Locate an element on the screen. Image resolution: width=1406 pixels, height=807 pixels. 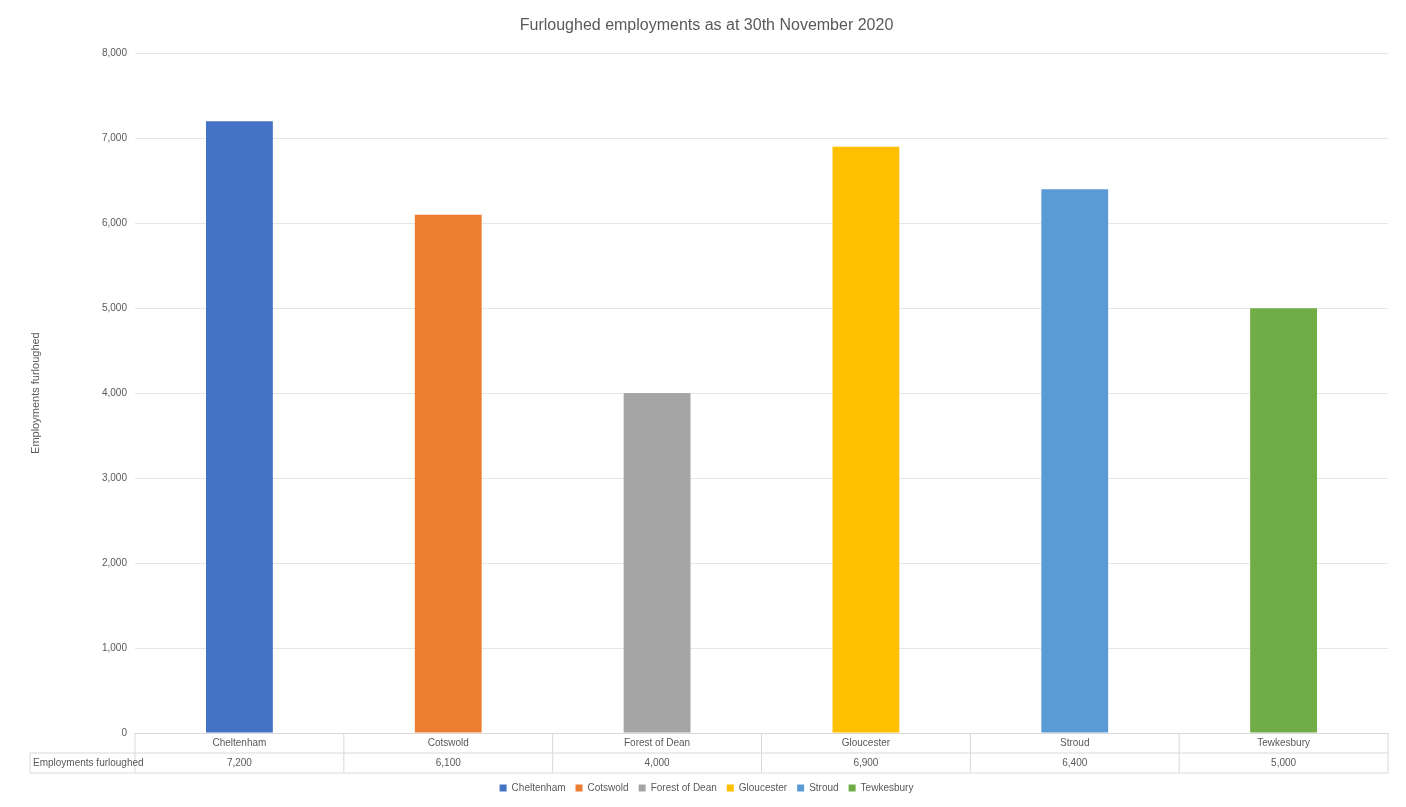
legend-label: Stroud is located at coordinates (824, 787).